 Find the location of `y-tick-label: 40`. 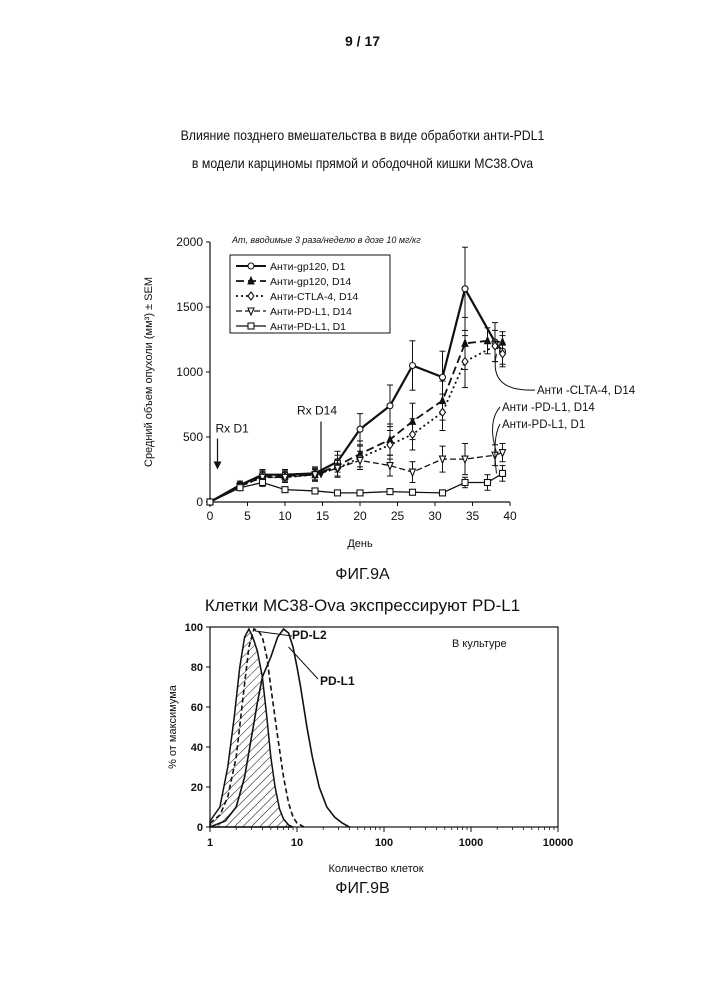

y-tick-label: 40 is located at coordinates (197, 748).